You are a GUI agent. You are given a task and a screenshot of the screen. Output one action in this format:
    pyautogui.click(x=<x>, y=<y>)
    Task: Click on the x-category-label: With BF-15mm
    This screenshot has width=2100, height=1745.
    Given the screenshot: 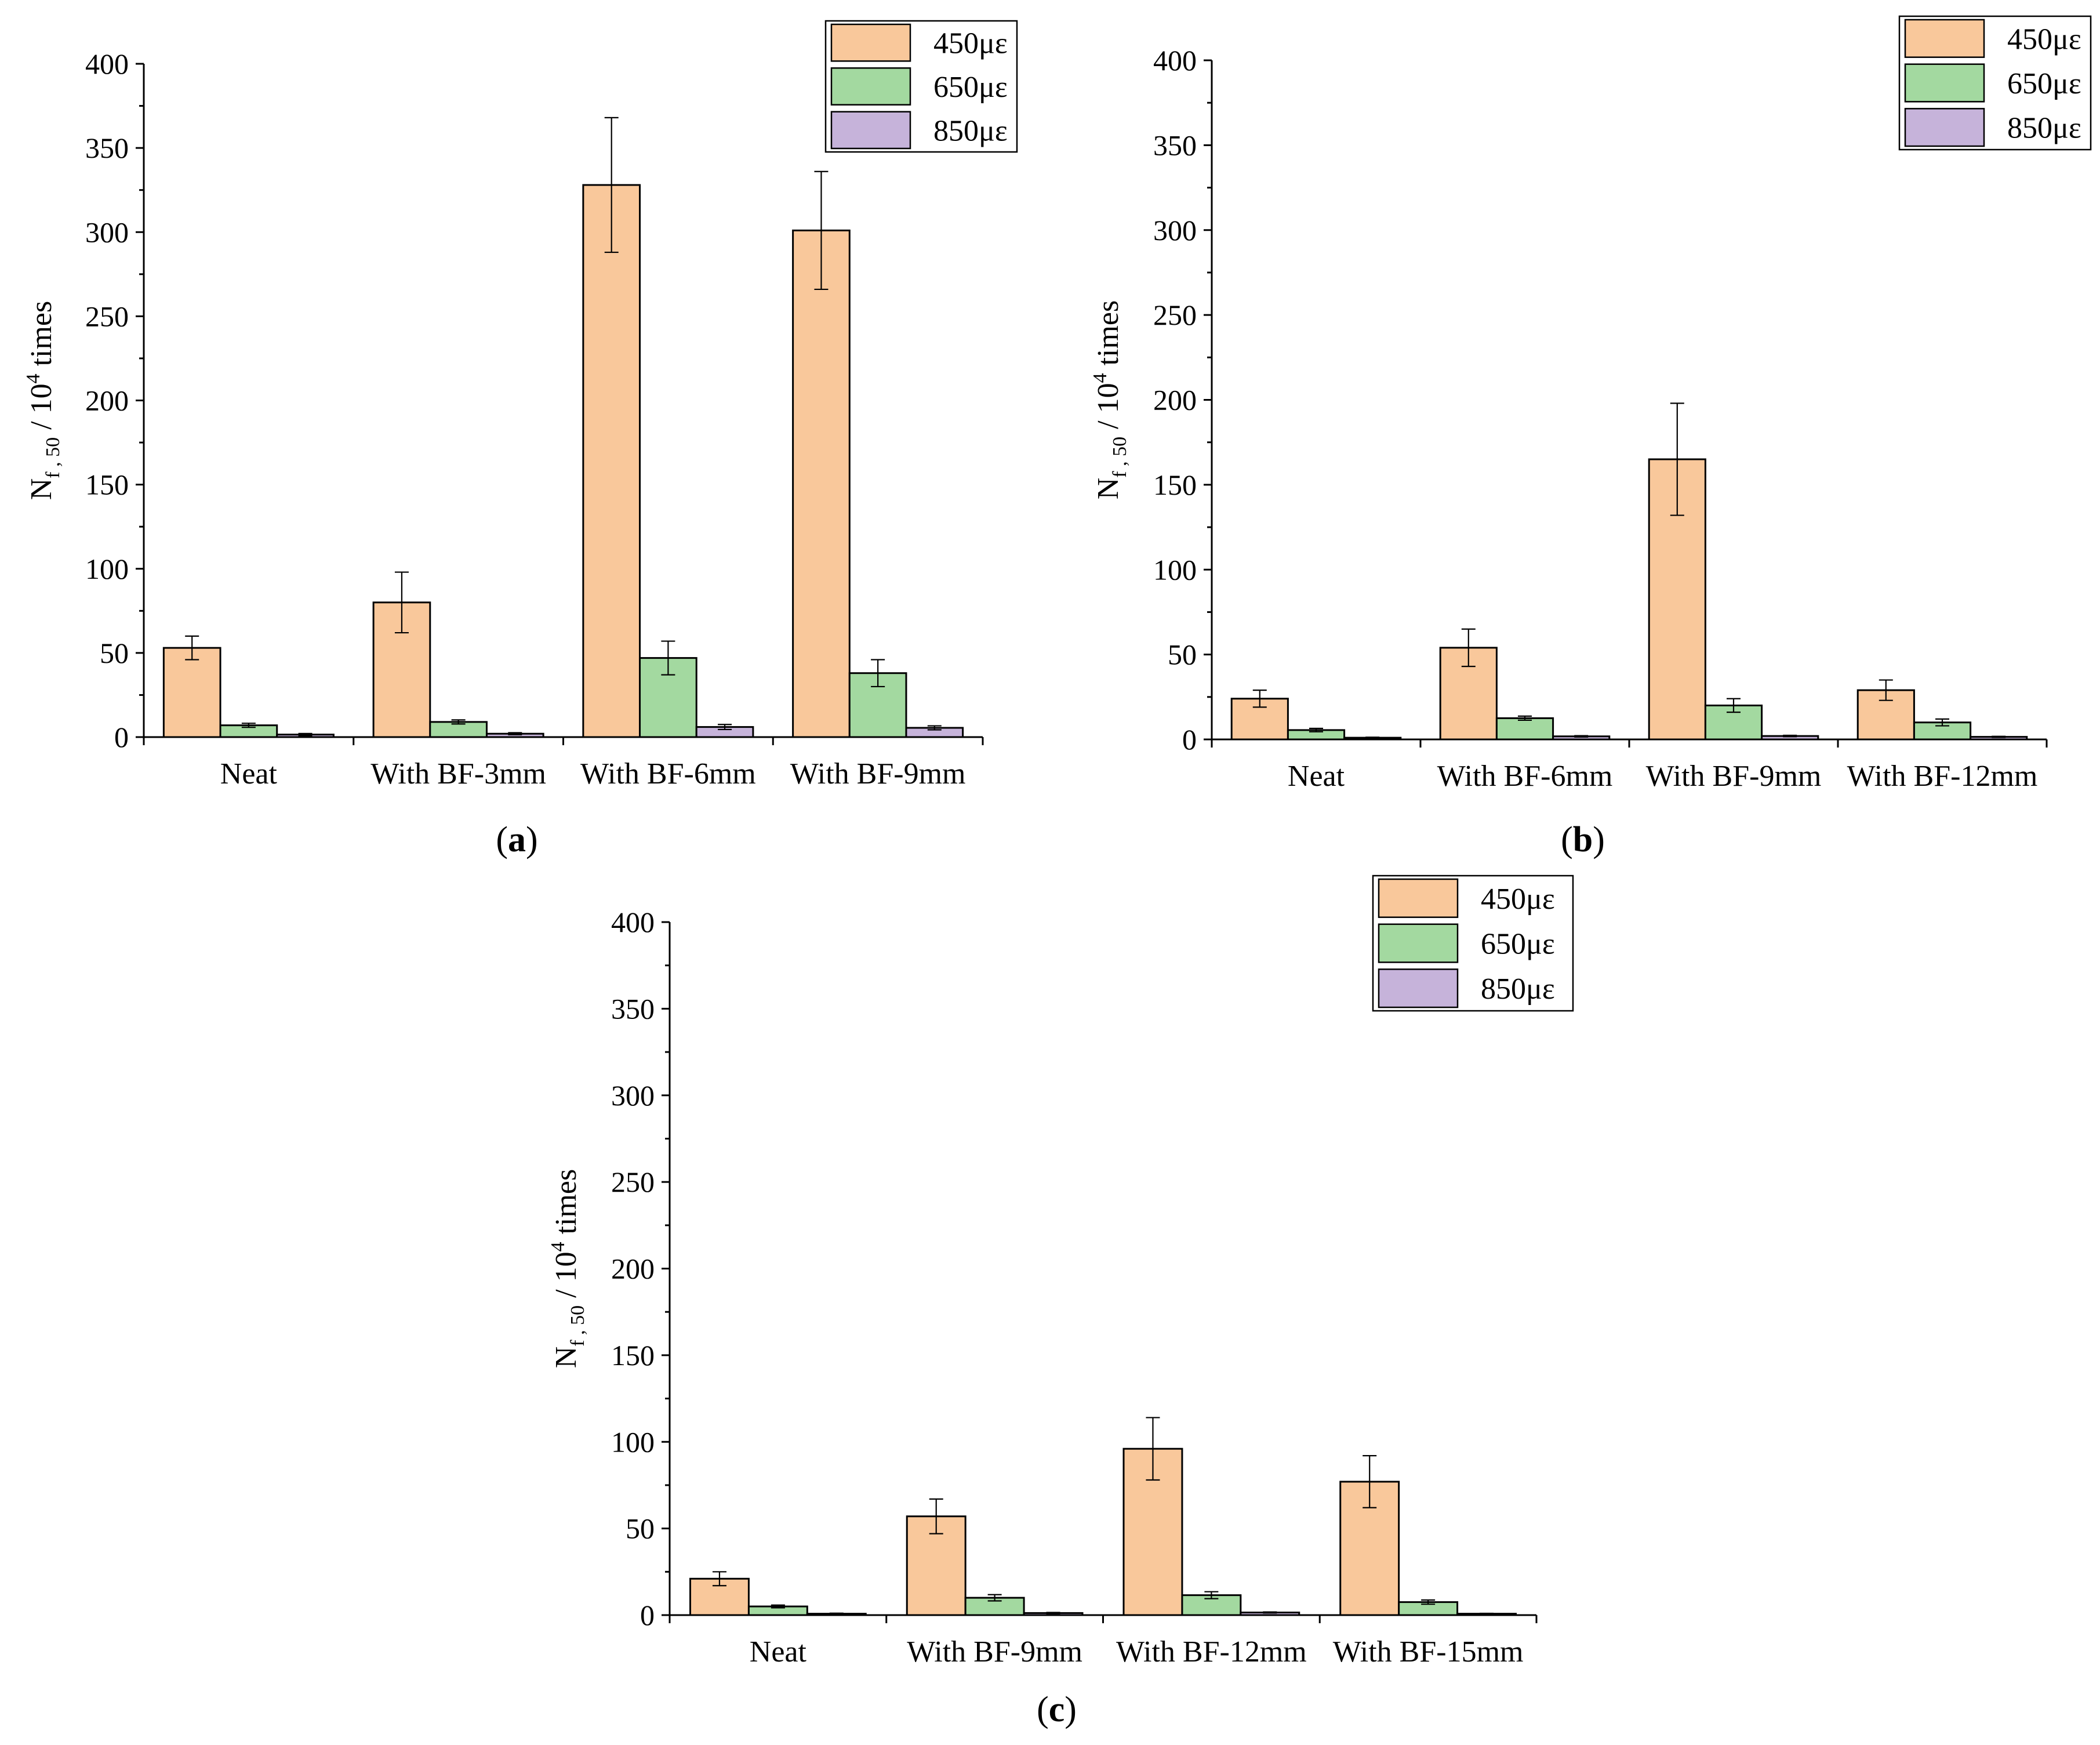 What is the action you would take?
    pyautogui.click(x=1428, y=1651)
    